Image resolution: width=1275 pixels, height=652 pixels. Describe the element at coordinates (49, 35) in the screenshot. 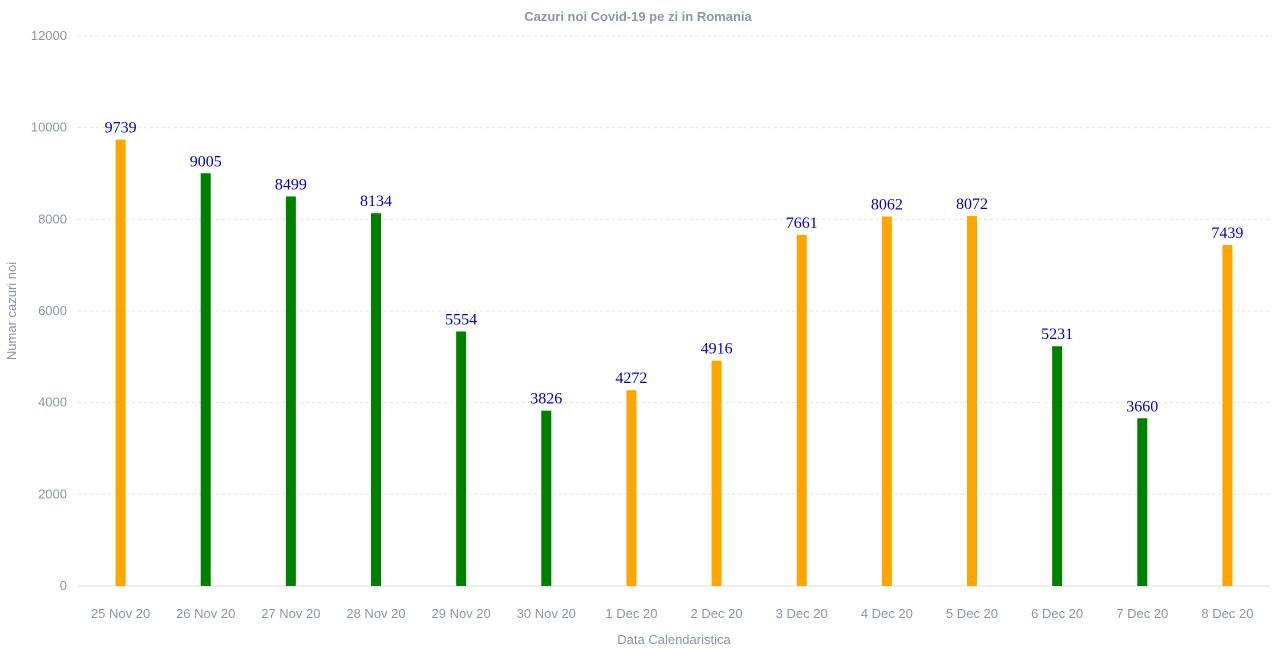

I see `y-tick-label: 12000` at that location.